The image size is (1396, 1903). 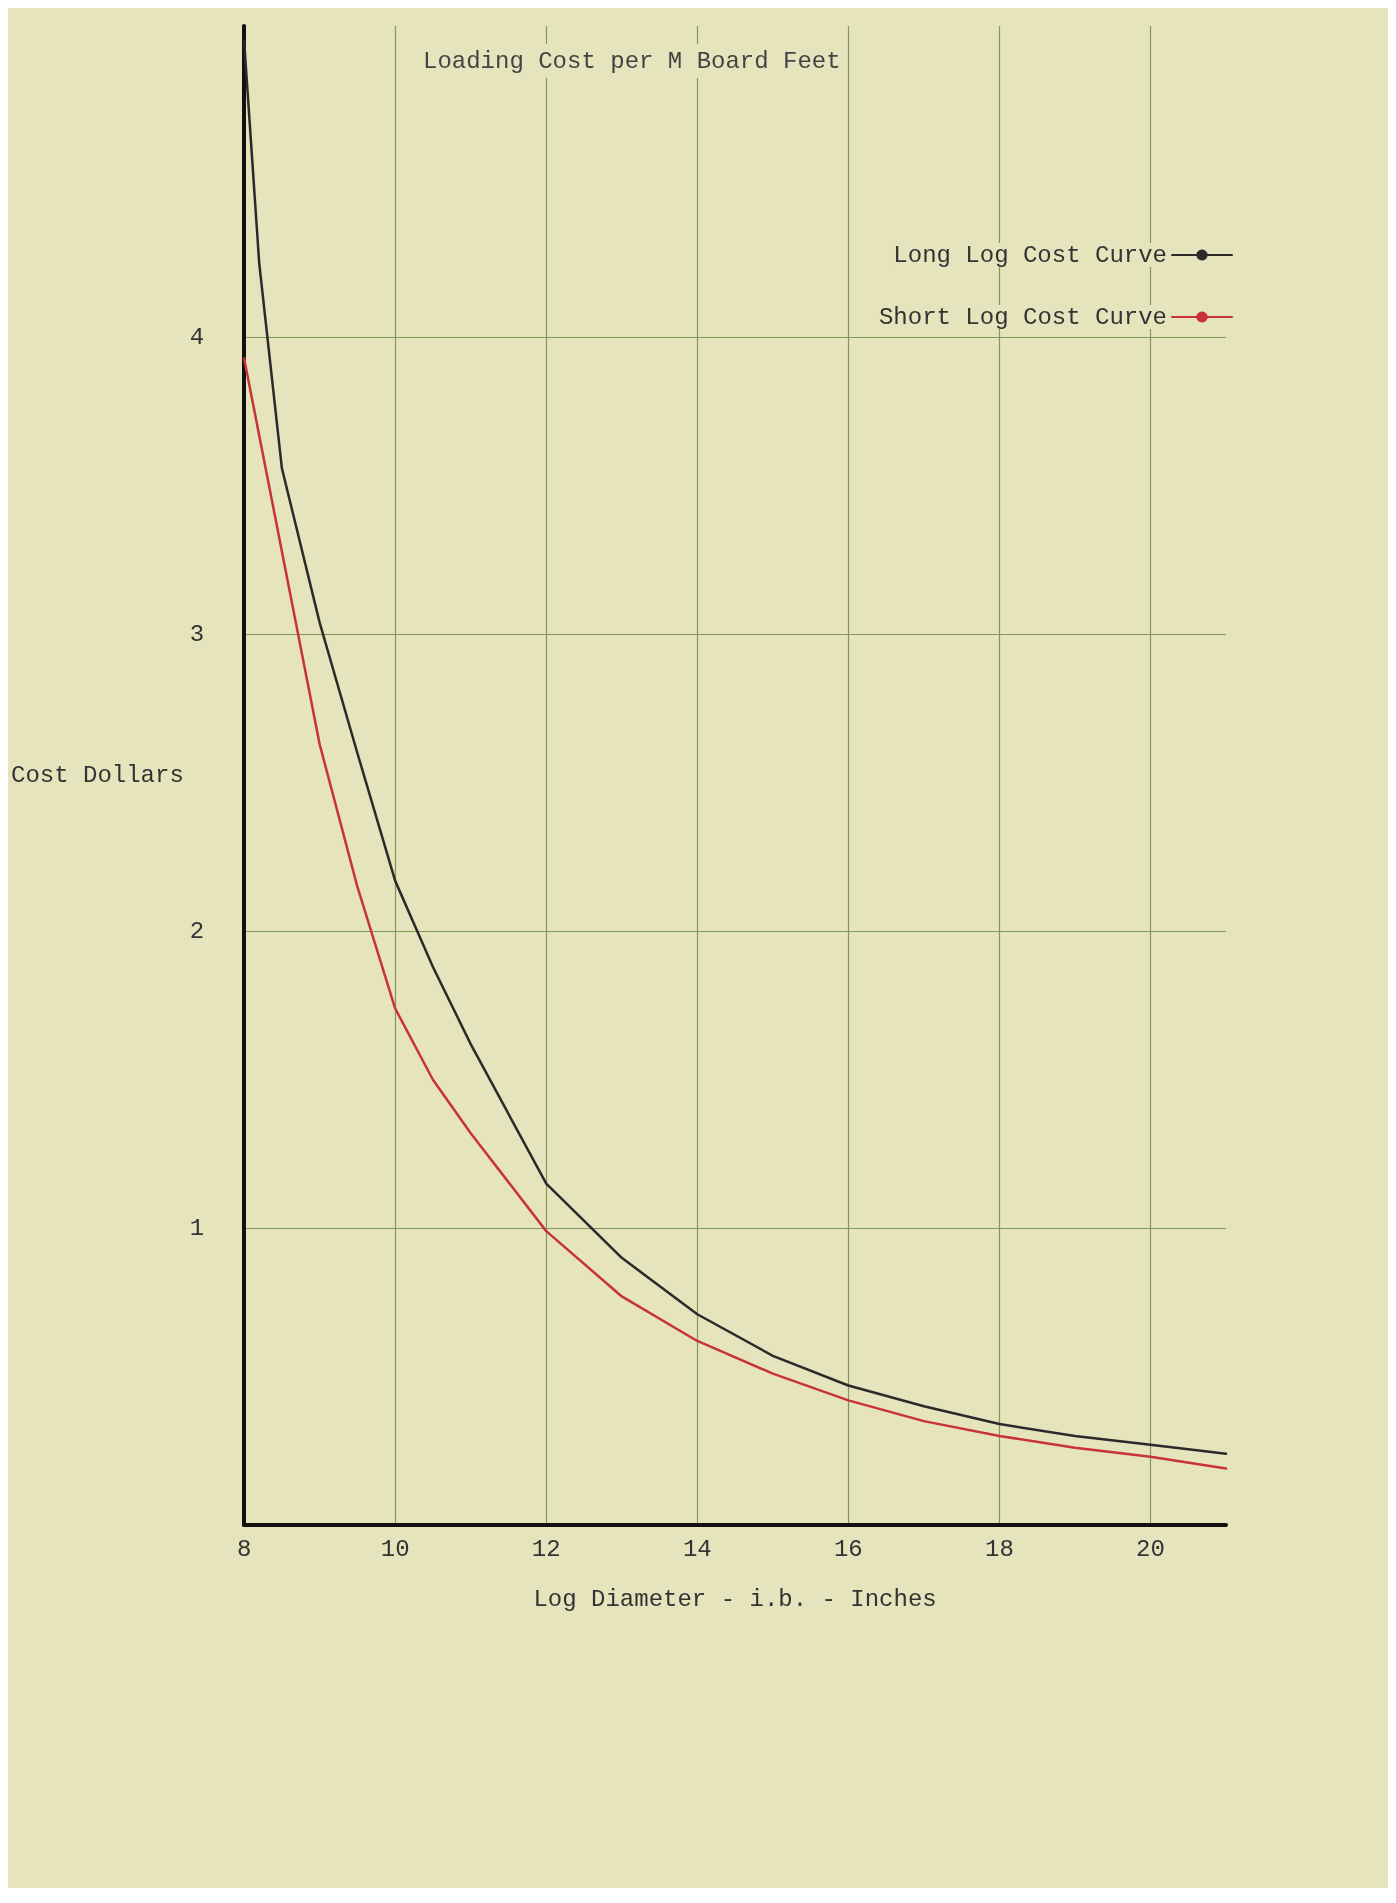 What do you see at coordinates (848, 1549) in the screenshot?
I see `x-tick-label: 16` at bounding box center [848, 1549].